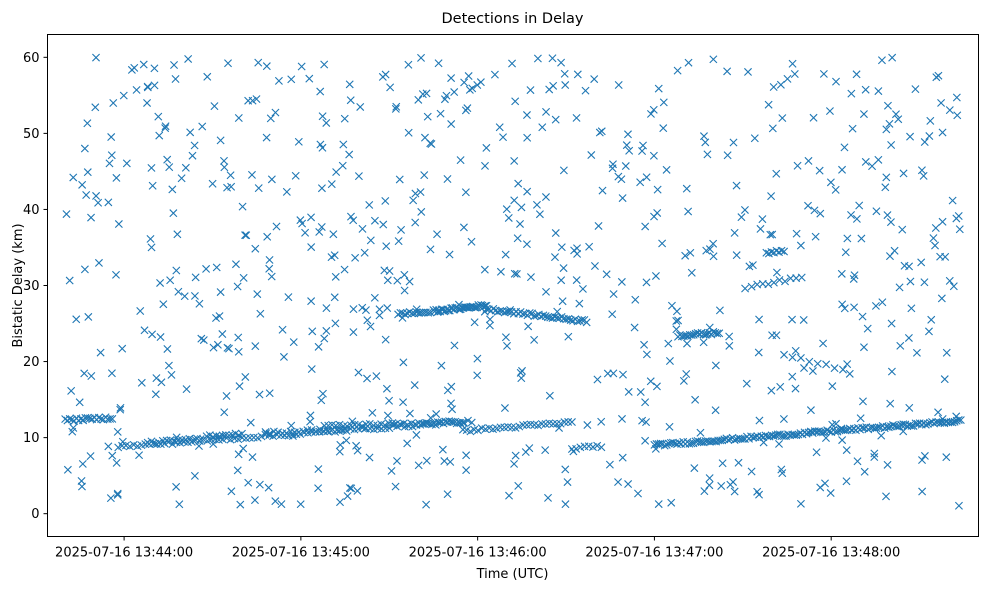 The image size is (989, 594). What do you see at coordinates (31, 362) in the screenshot?
I see `y-tick-label-2: 20` at bounding box center [31, 362].